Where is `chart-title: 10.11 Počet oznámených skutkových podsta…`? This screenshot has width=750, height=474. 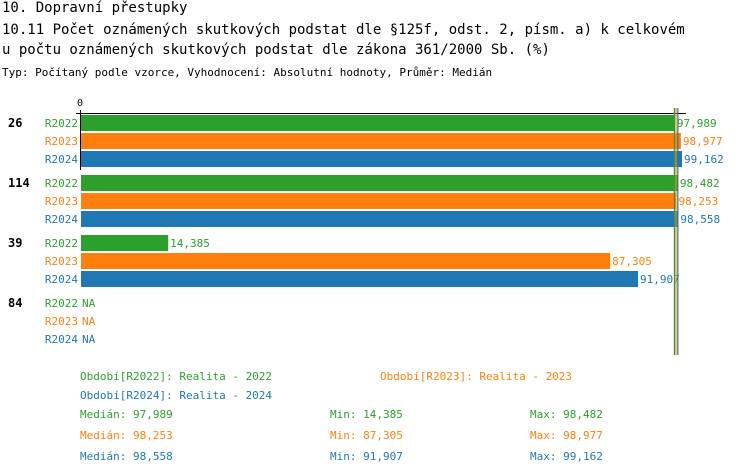
chart-title: 10.11 Počet oznámených skutkových podsta… is located at coordinates (343, 30).